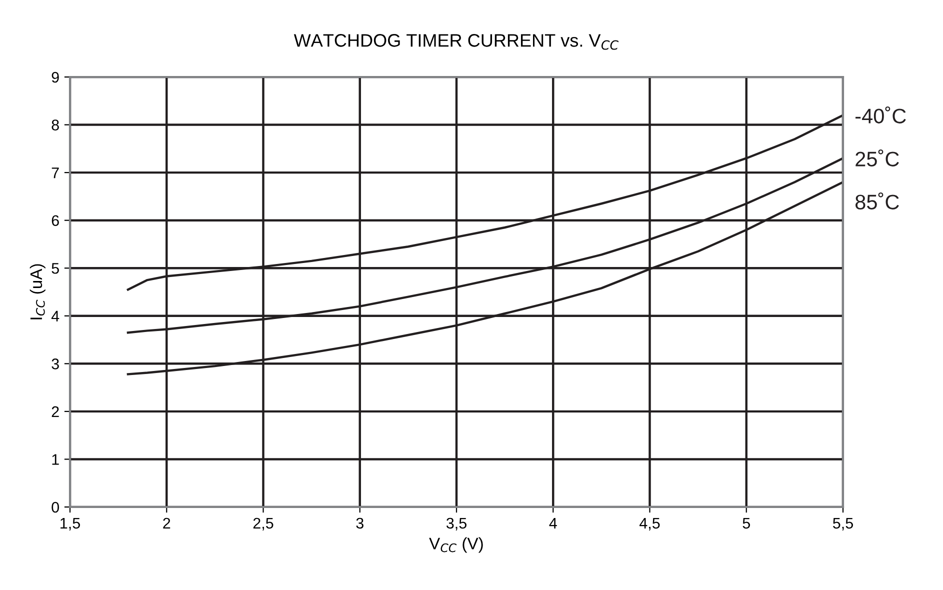 This screenshot has width=943, height=590. I want to click on chart-title: WATCHDOG TIMER CURRENT vs. V$_{CC}$, so click(456, 42).